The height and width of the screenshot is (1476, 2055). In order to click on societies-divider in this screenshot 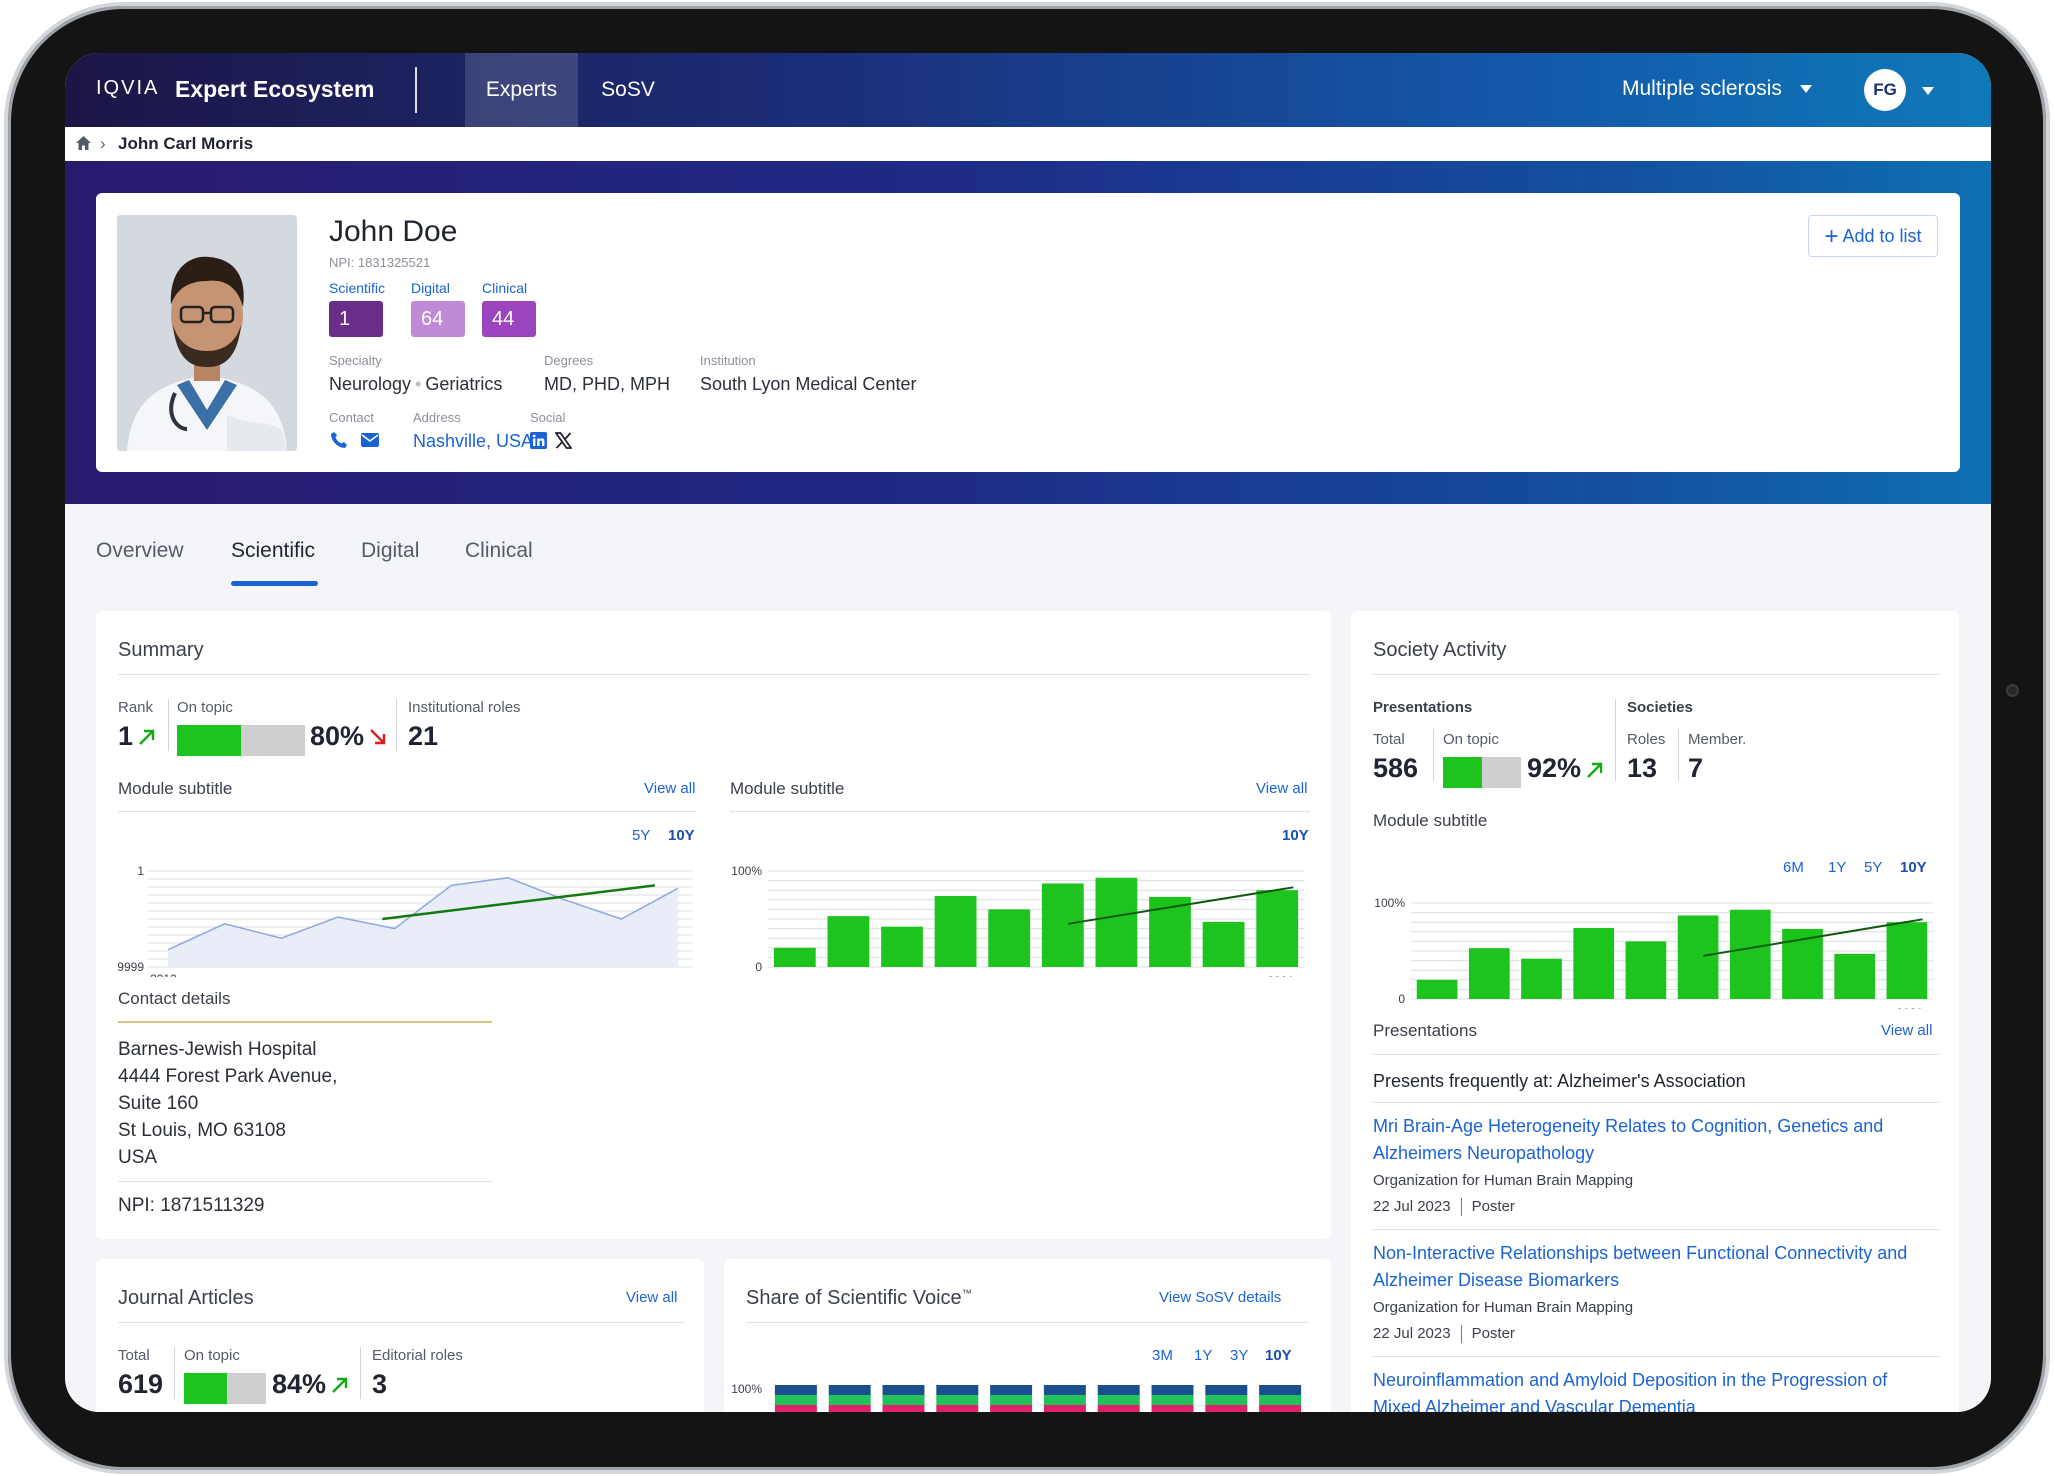, I will do `click(1615, 740)`.